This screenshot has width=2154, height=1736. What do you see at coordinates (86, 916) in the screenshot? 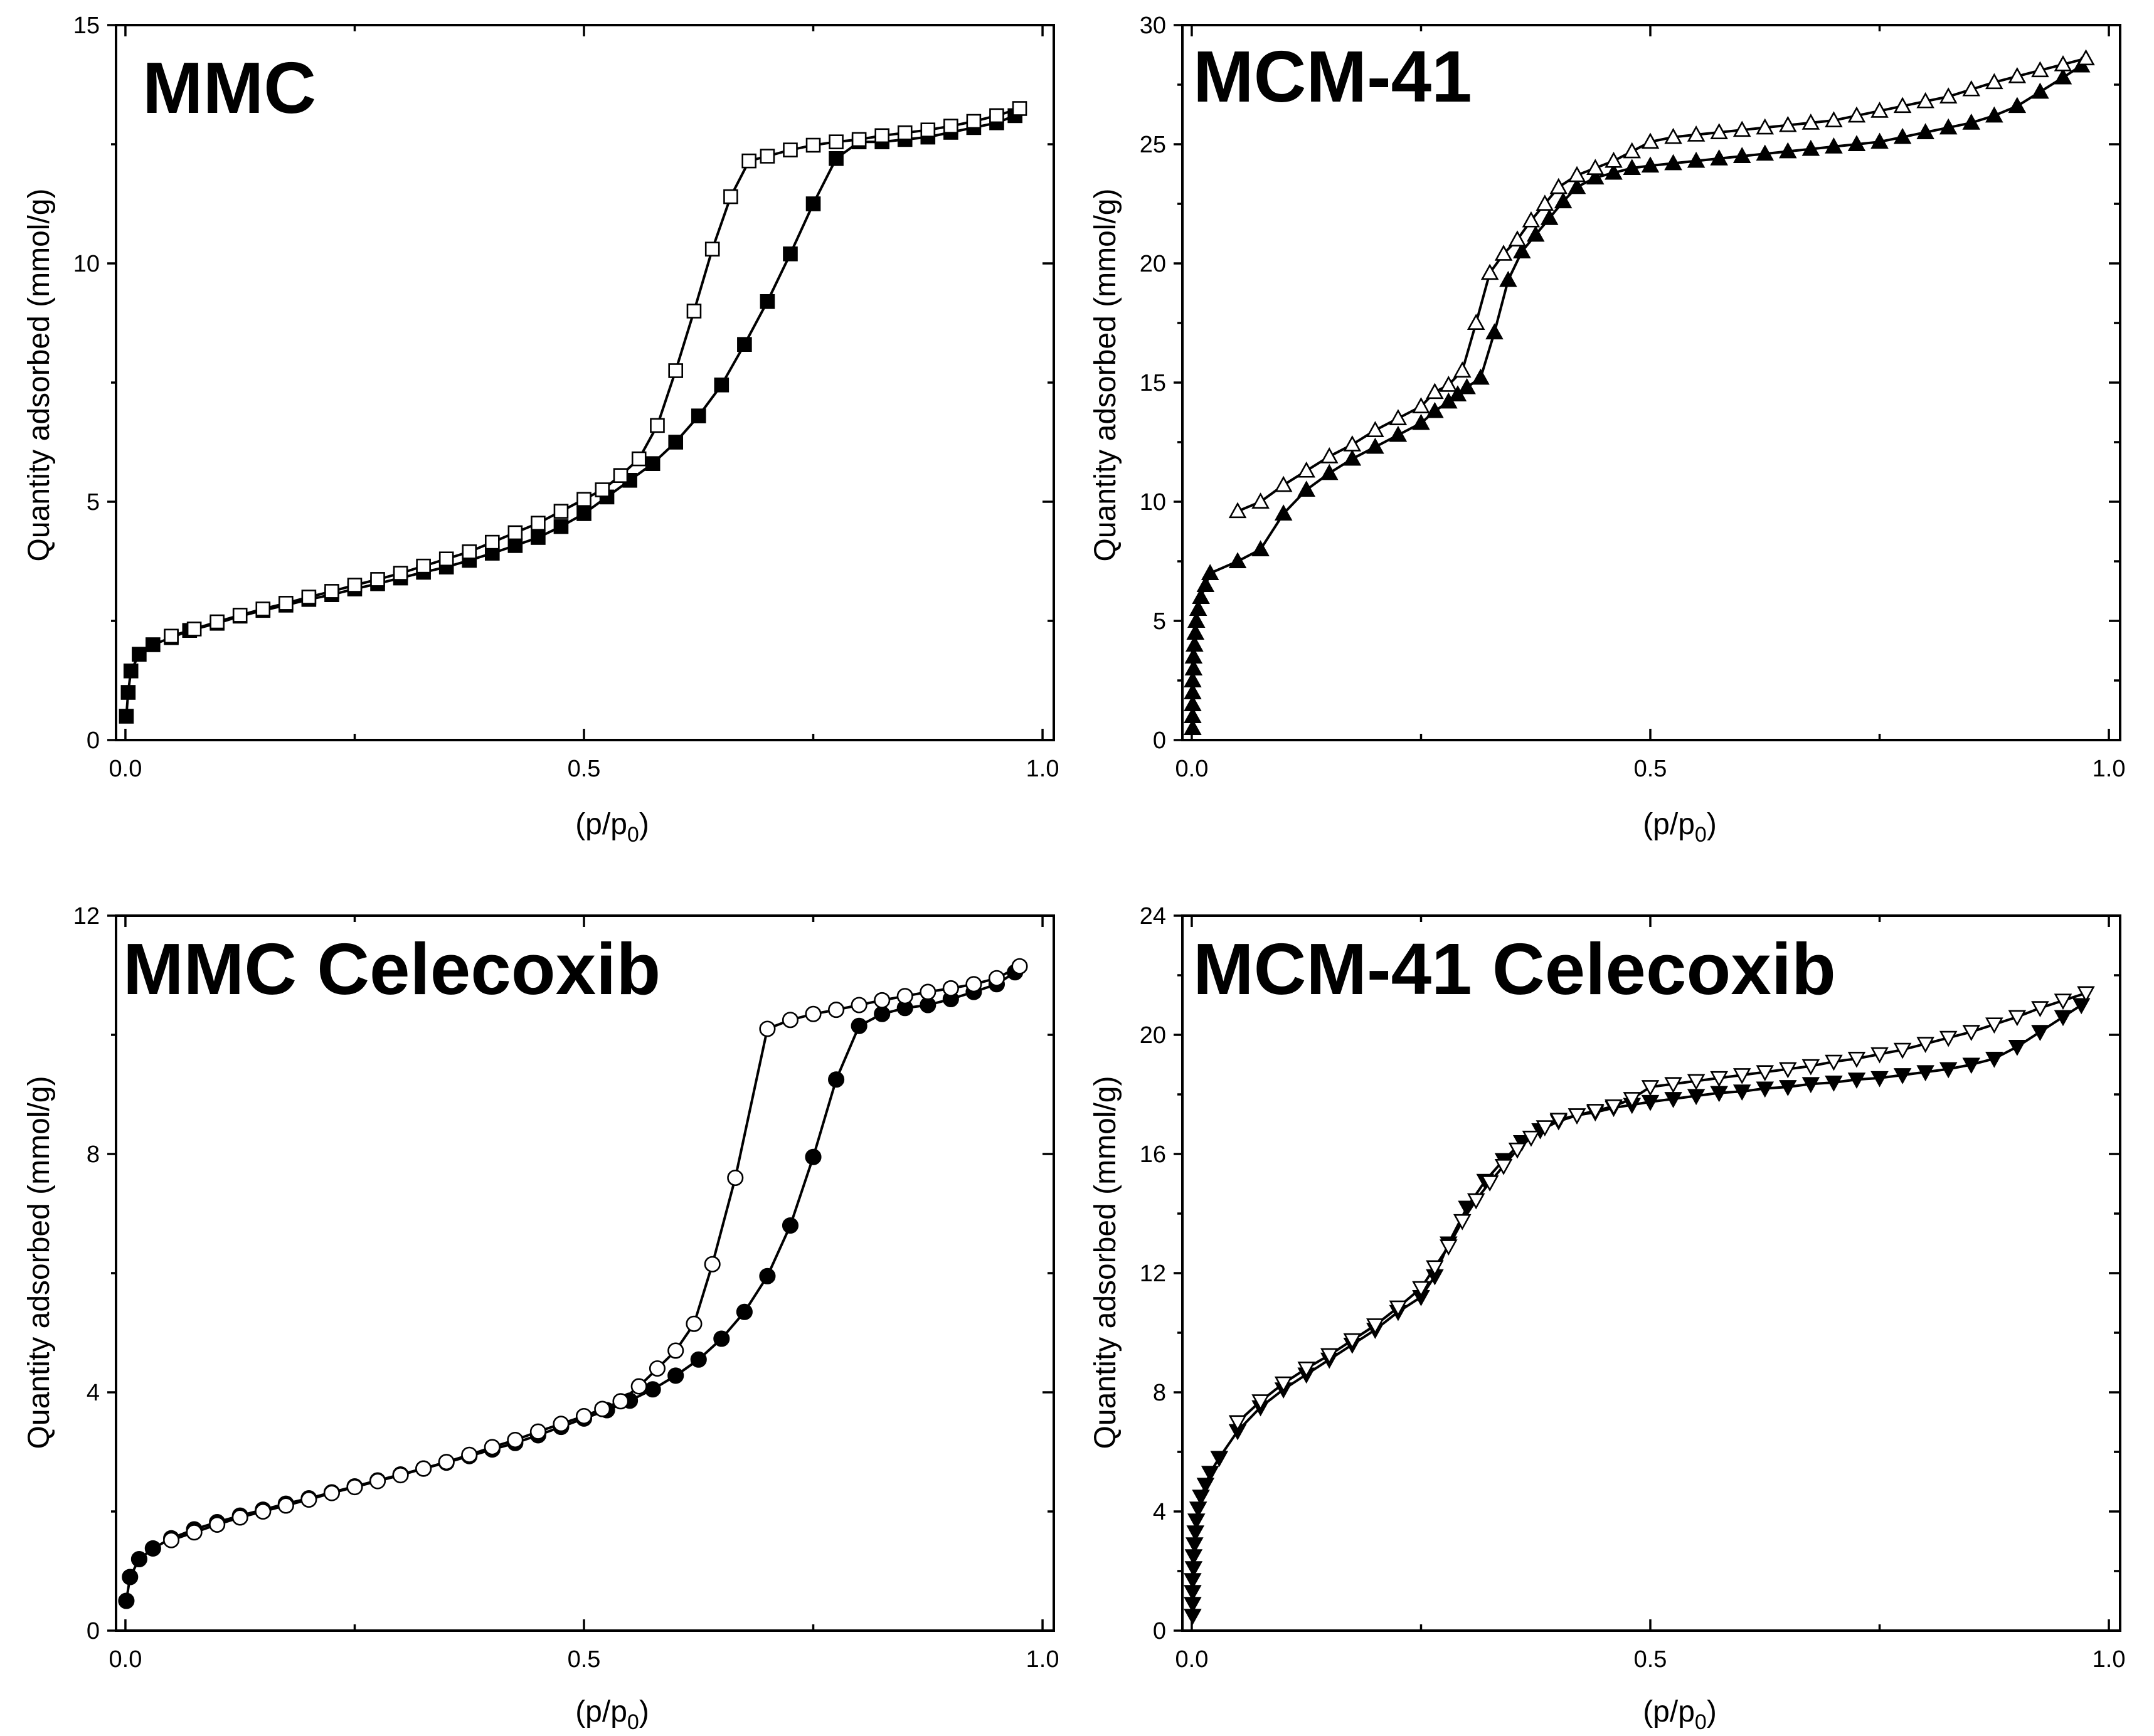
I see `y-tick-label: 12` at bounding box center [86, 916].